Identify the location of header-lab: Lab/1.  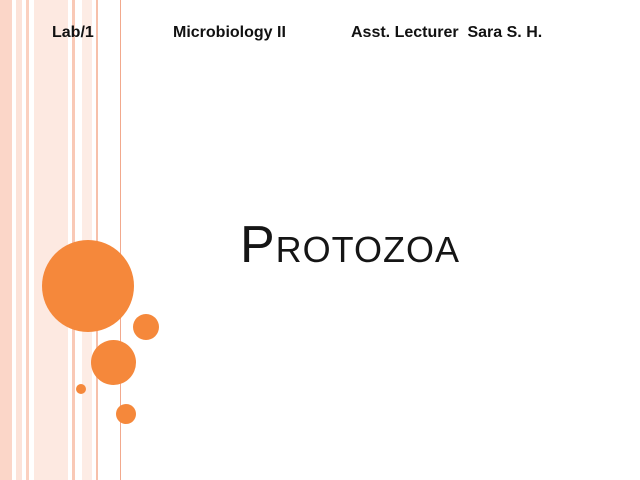
(73, 32).